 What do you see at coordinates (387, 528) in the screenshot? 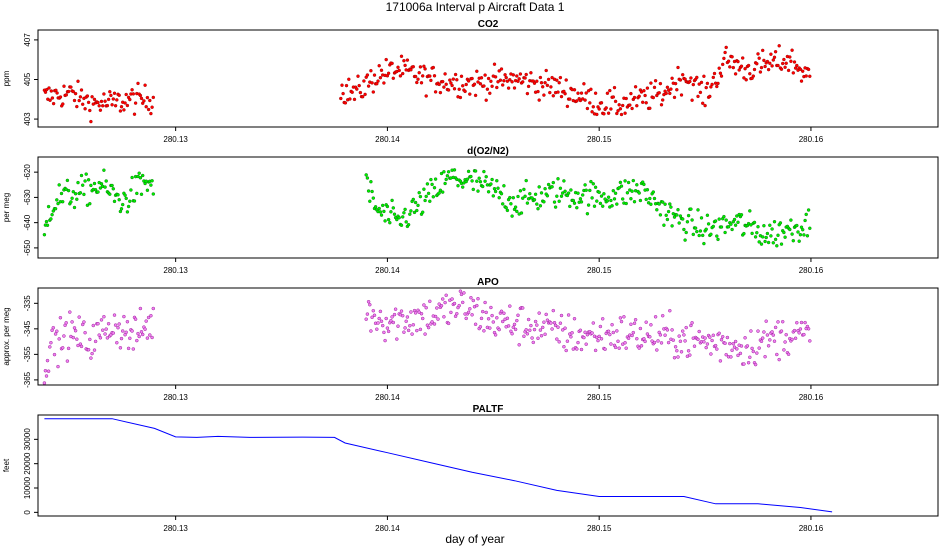
I see `x-tick-label: 280.14` at bounding box center [387, 528].